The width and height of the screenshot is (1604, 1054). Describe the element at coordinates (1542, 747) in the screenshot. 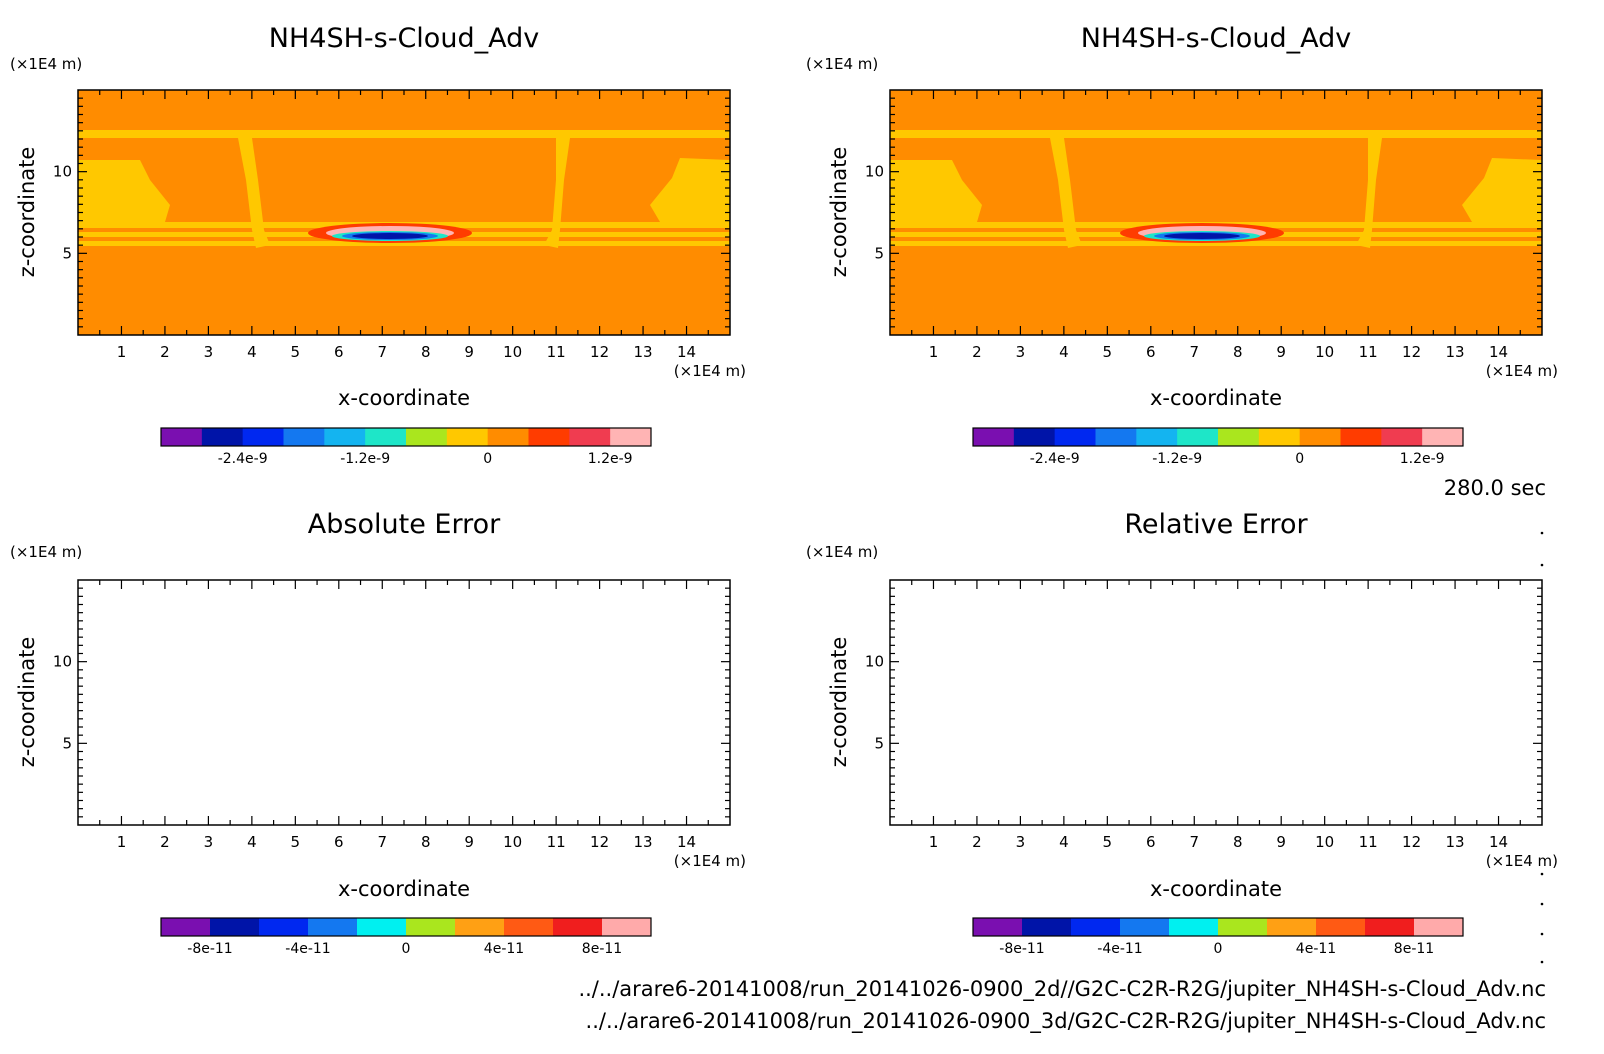

I see `dot-column` at that location.